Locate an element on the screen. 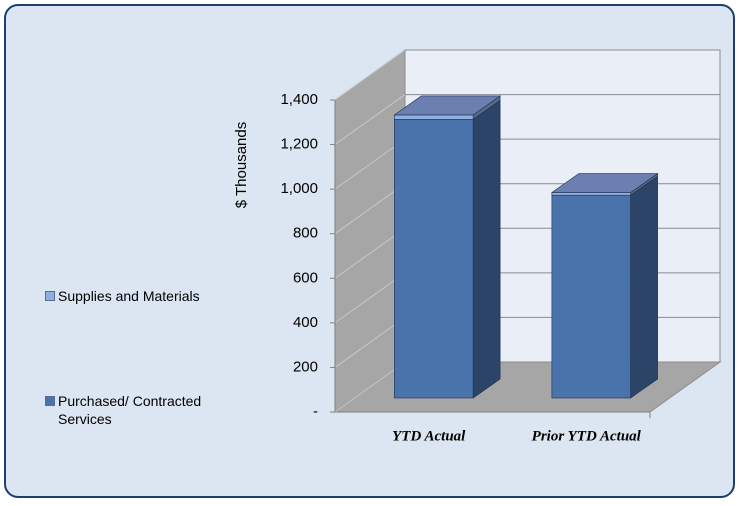 The height and width of the screenshot is (506, 743). legend-label: Supplies and Materials is located at coordinates (129, 296).